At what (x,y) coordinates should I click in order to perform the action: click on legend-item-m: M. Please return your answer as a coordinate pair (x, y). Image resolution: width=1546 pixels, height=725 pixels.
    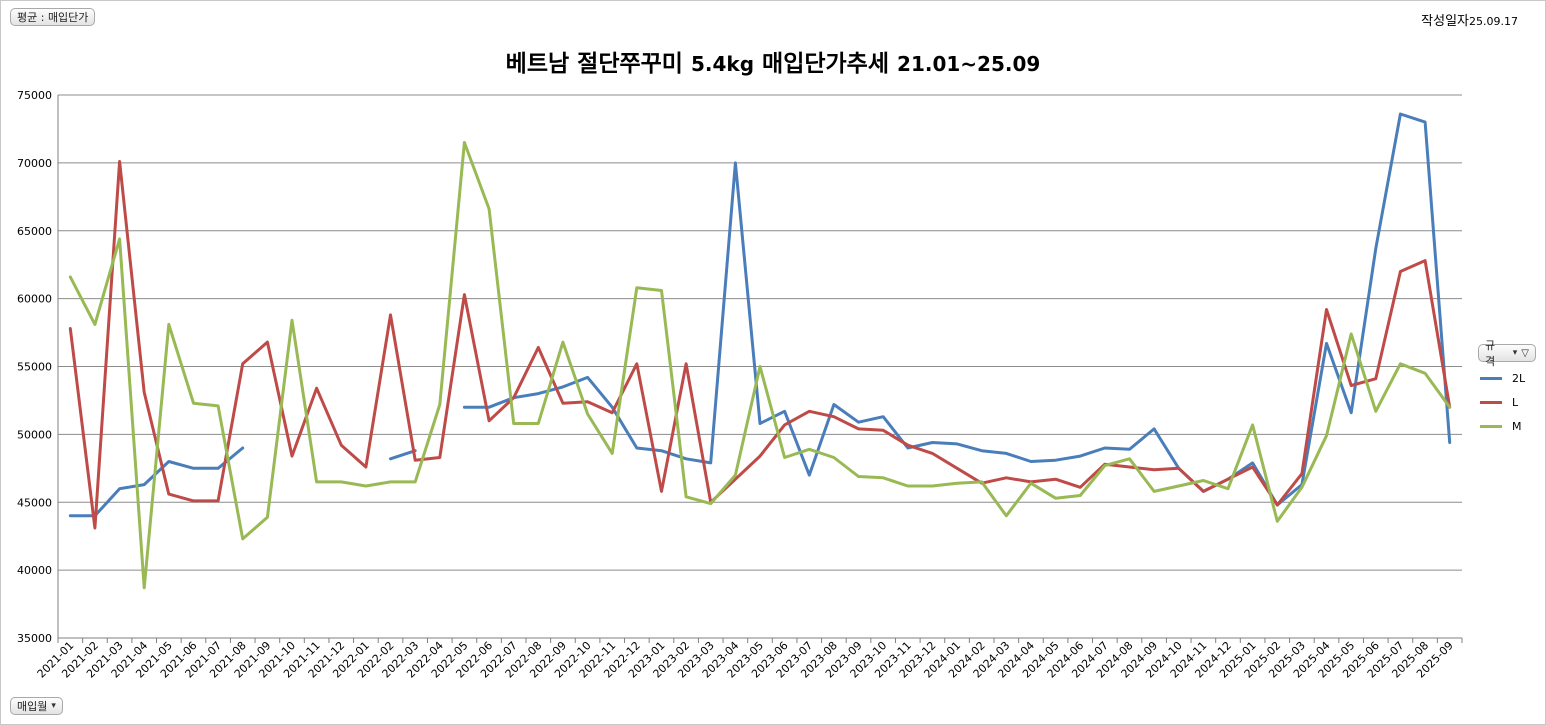
    Looking at the image, I should click on (1502, 426).